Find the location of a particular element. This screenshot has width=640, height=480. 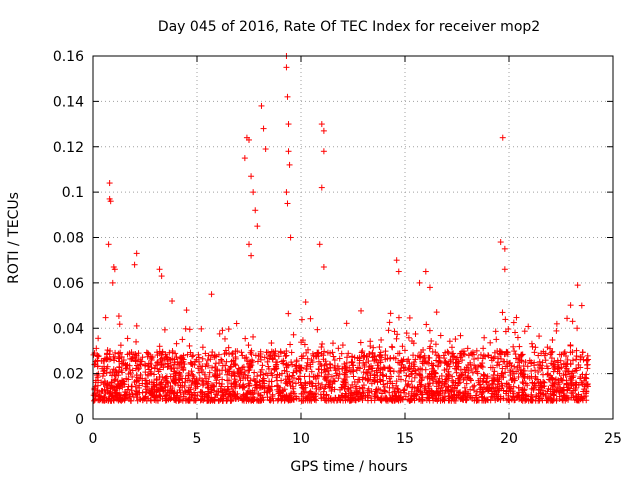

x-tick-label: 15 is located at coordinates (405, 439).